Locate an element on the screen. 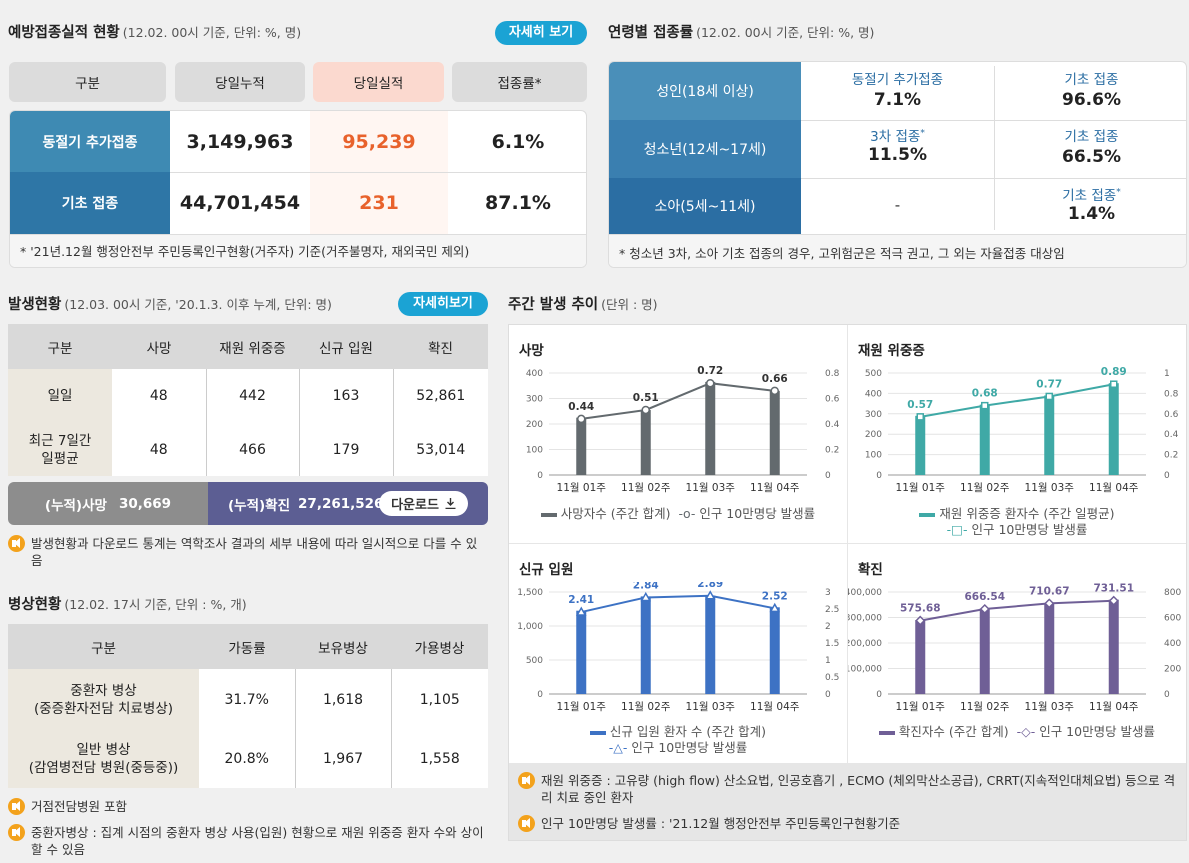 Image resolution: width=1189 pixels, height=863 pixels. y2-tick-label: 0.8 is located at coordinates (1171, 394).